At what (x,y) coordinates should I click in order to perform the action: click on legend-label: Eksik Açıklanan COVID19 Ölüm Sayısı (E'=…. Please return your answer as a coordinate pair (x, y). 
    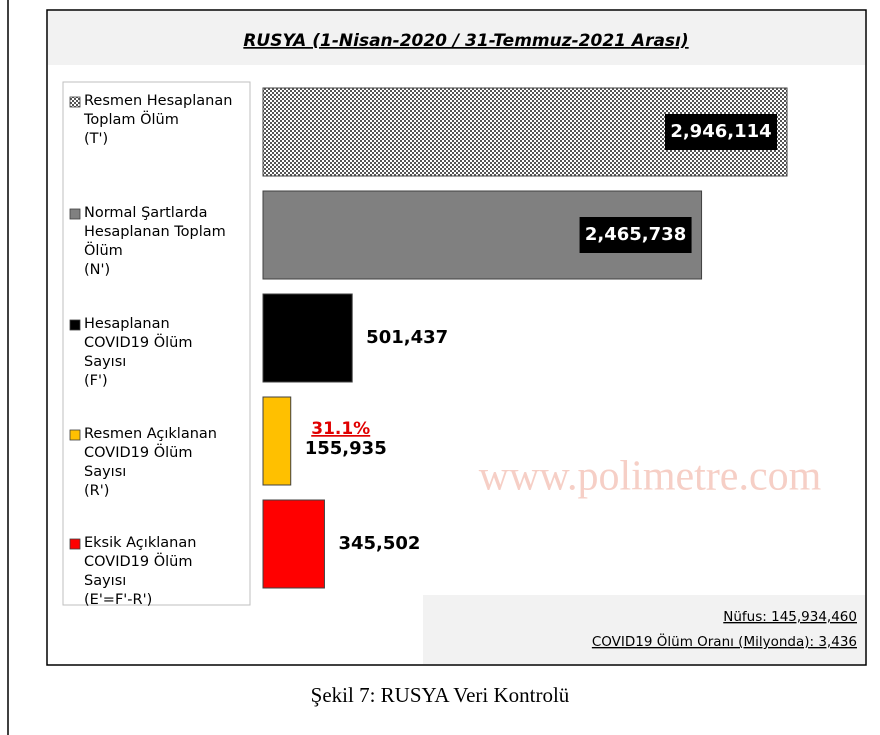
    Looking at the image, I should click on (140, 571).